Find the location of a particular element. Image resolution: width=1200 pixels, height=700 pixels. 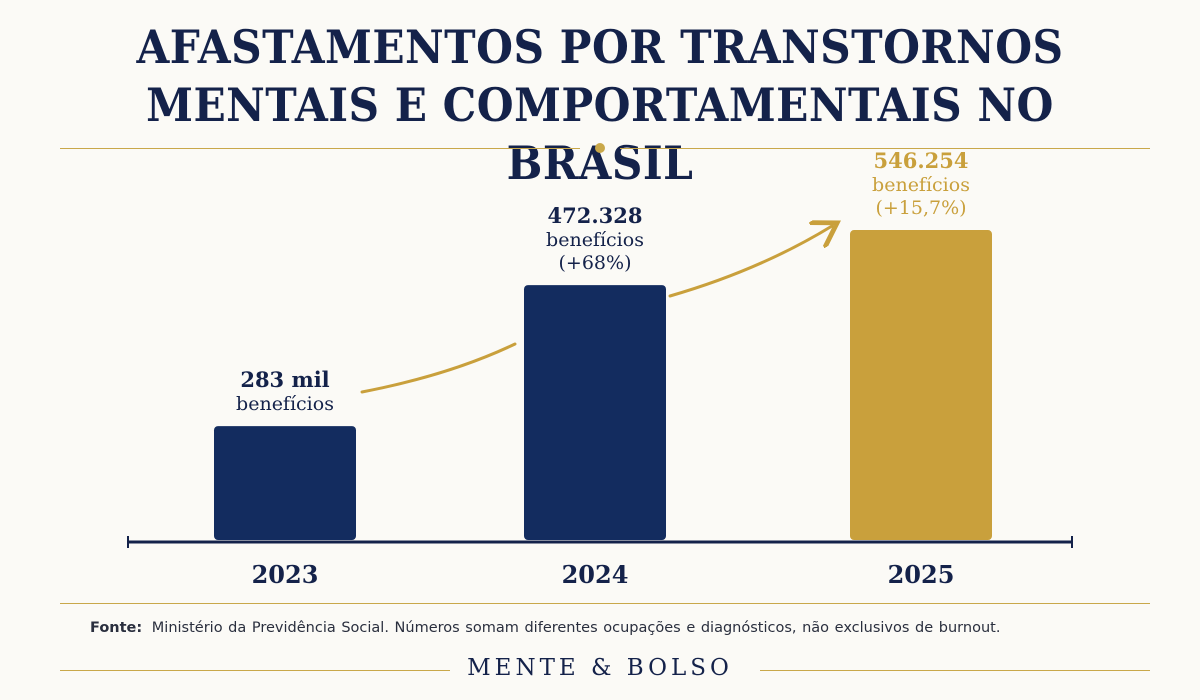

data-label-2023-line-2: benefícios is located at coordinates (285, 404).